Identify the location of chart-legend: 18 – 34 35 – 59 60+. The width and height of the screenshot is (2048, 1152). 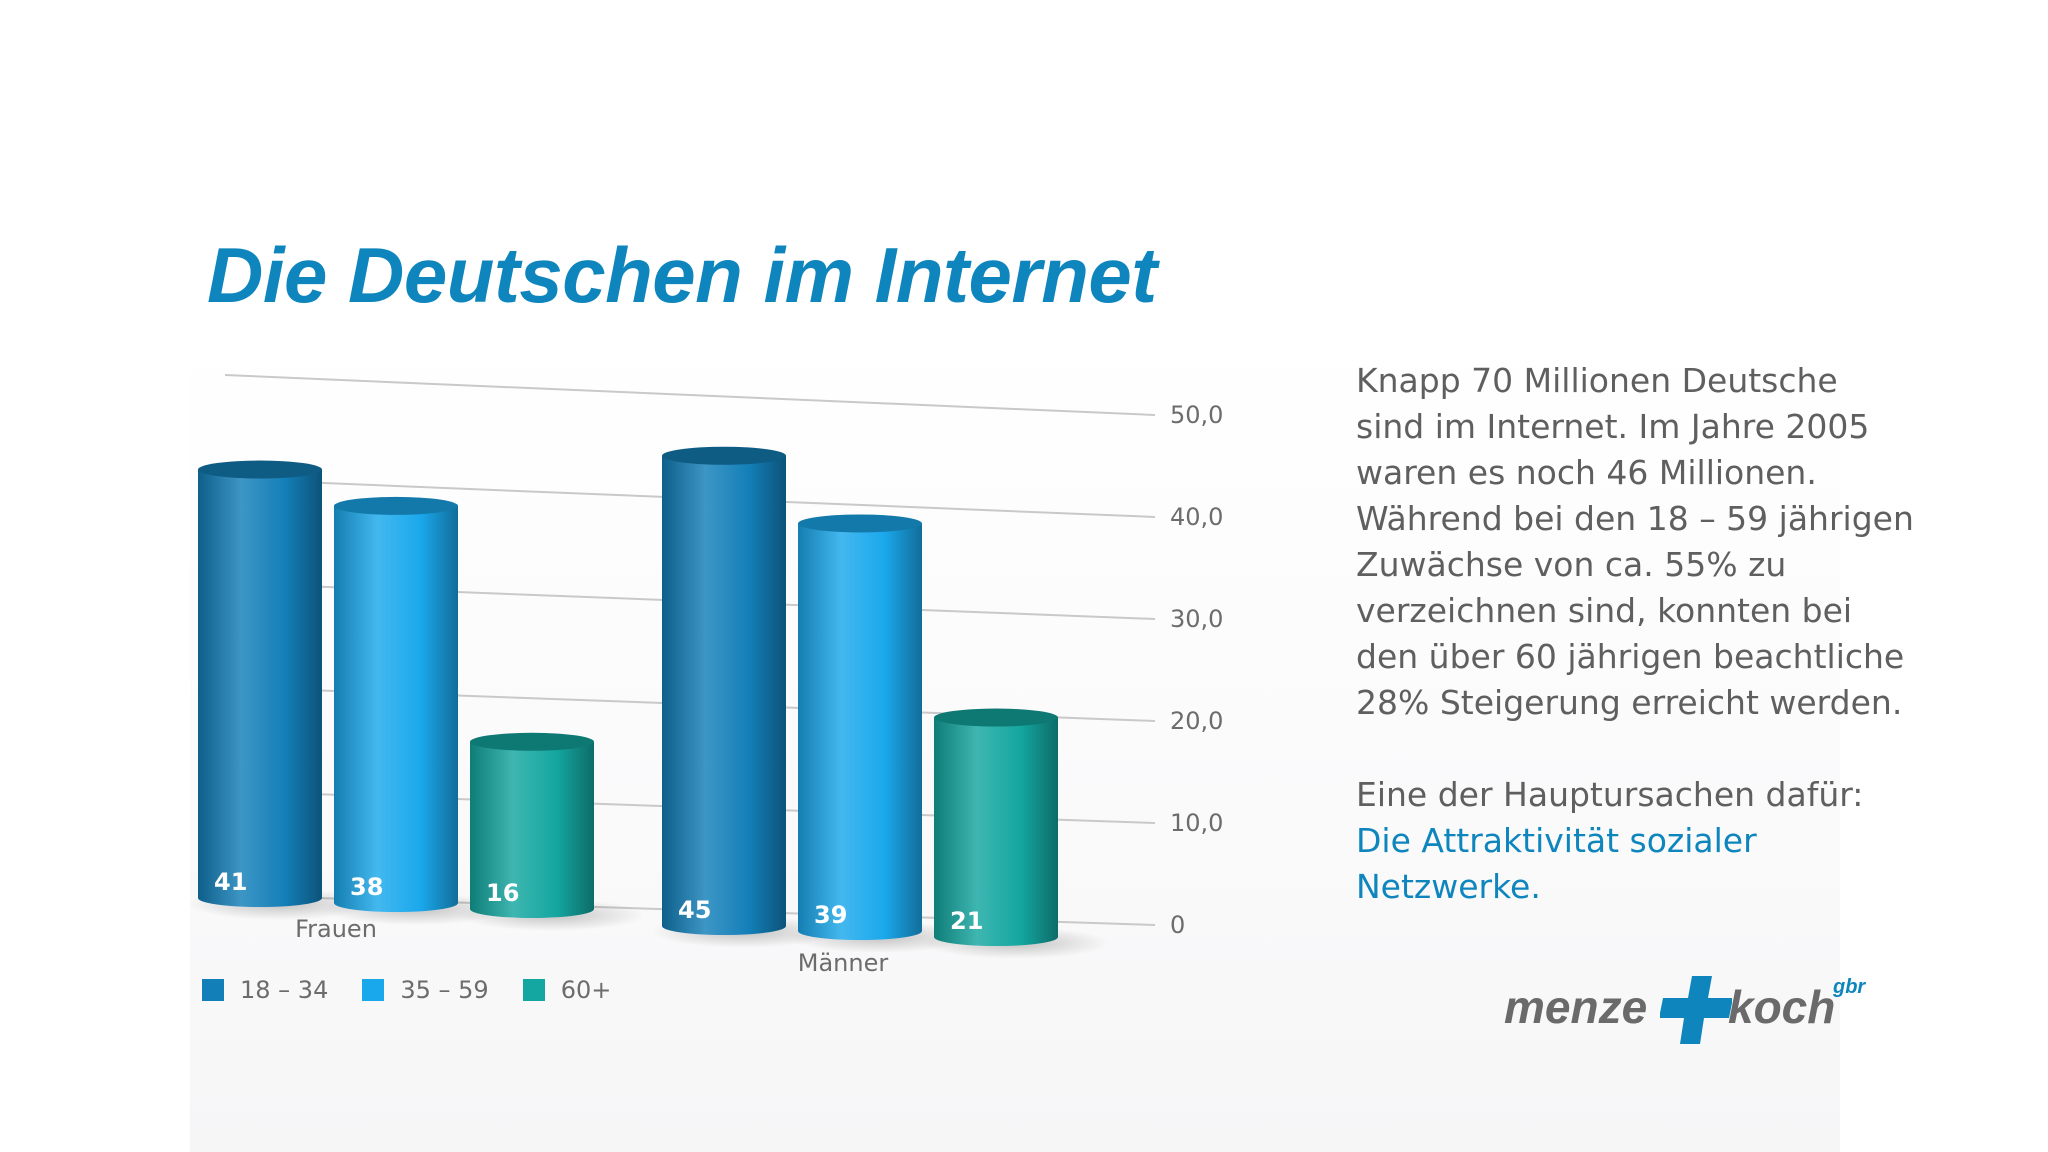
(406, 990).